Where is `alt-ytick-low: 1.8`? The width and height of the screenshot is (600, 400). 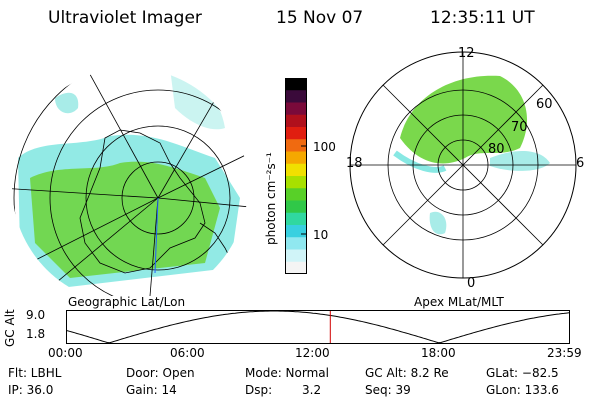
alt-ytick-low: 1.8 is located at coordinates (36, 334).